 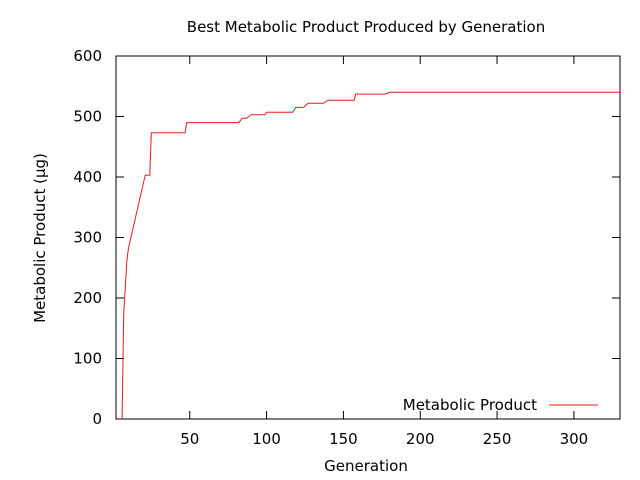 What do you see at coordinates (87, 117) in the screenshot?
I see `y-tick-label: 500` at bounding box center [87, 117].